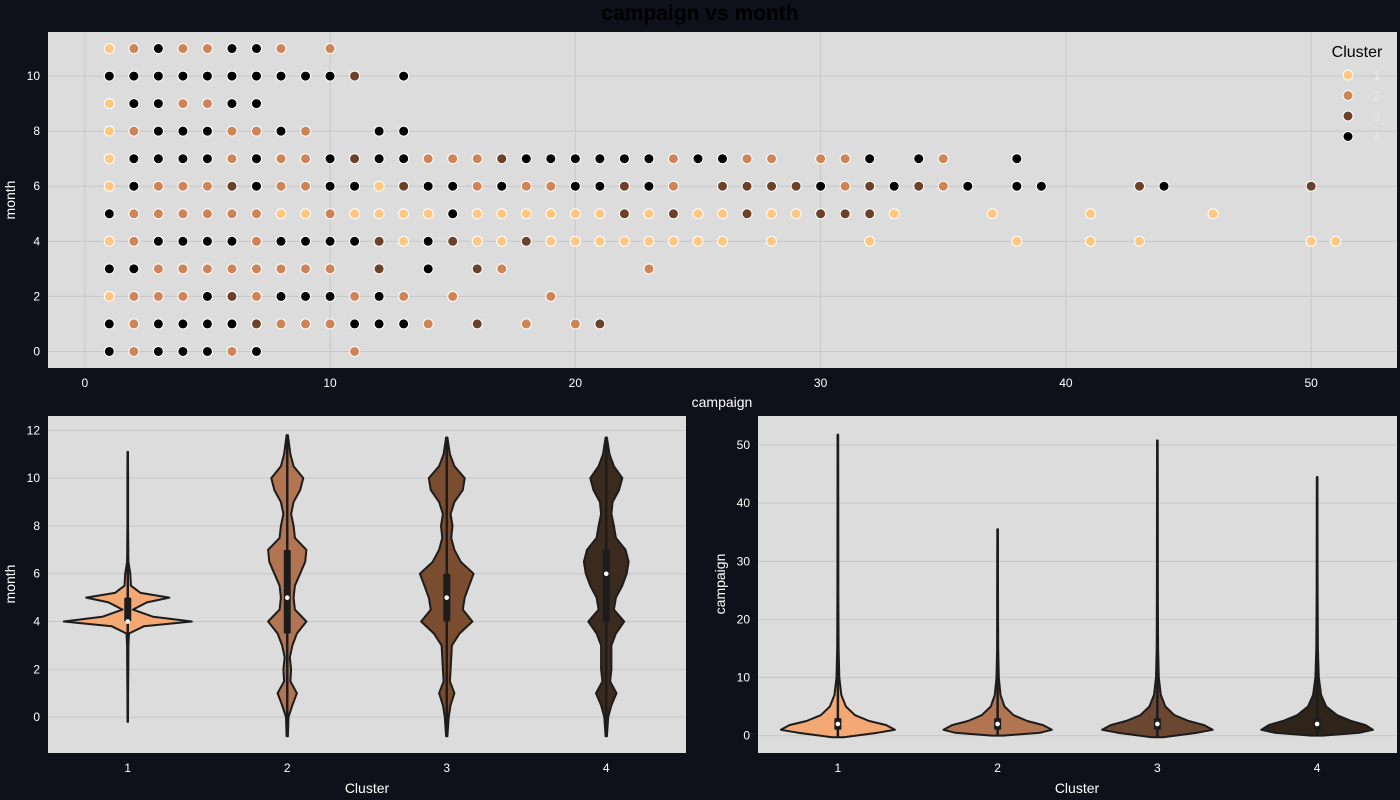  What do you see at coordinates (10, 584) in the screenshot?
I see `violin-month-y-label: month` at bounding box center [10, 584].